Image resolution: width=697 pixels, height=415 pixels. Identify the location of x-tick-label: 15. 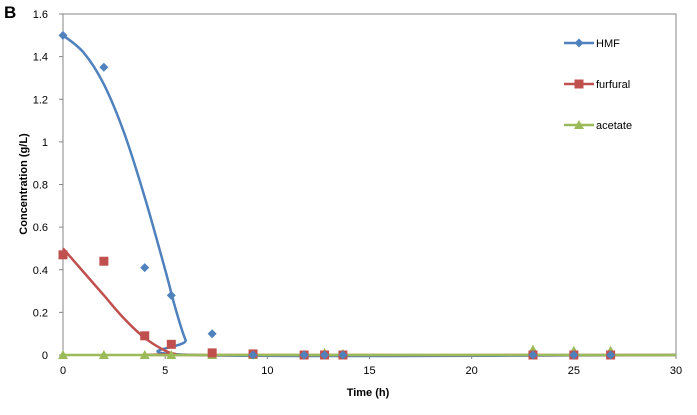
(369, 371).